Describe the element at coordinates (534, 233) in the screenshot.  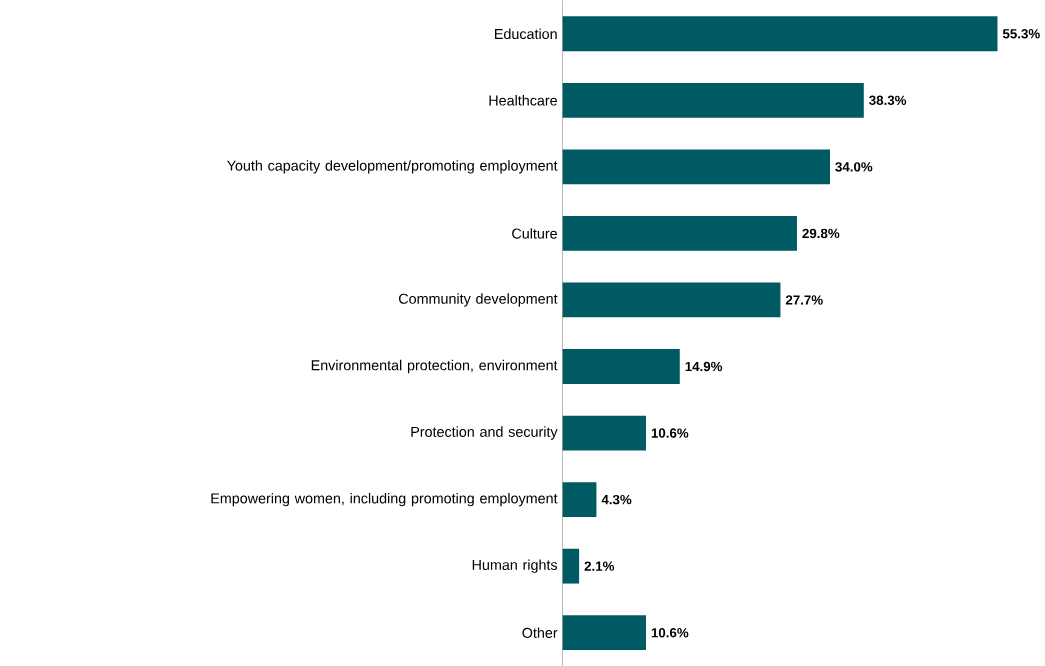
I see `y-tick-label: Culture` at that location.